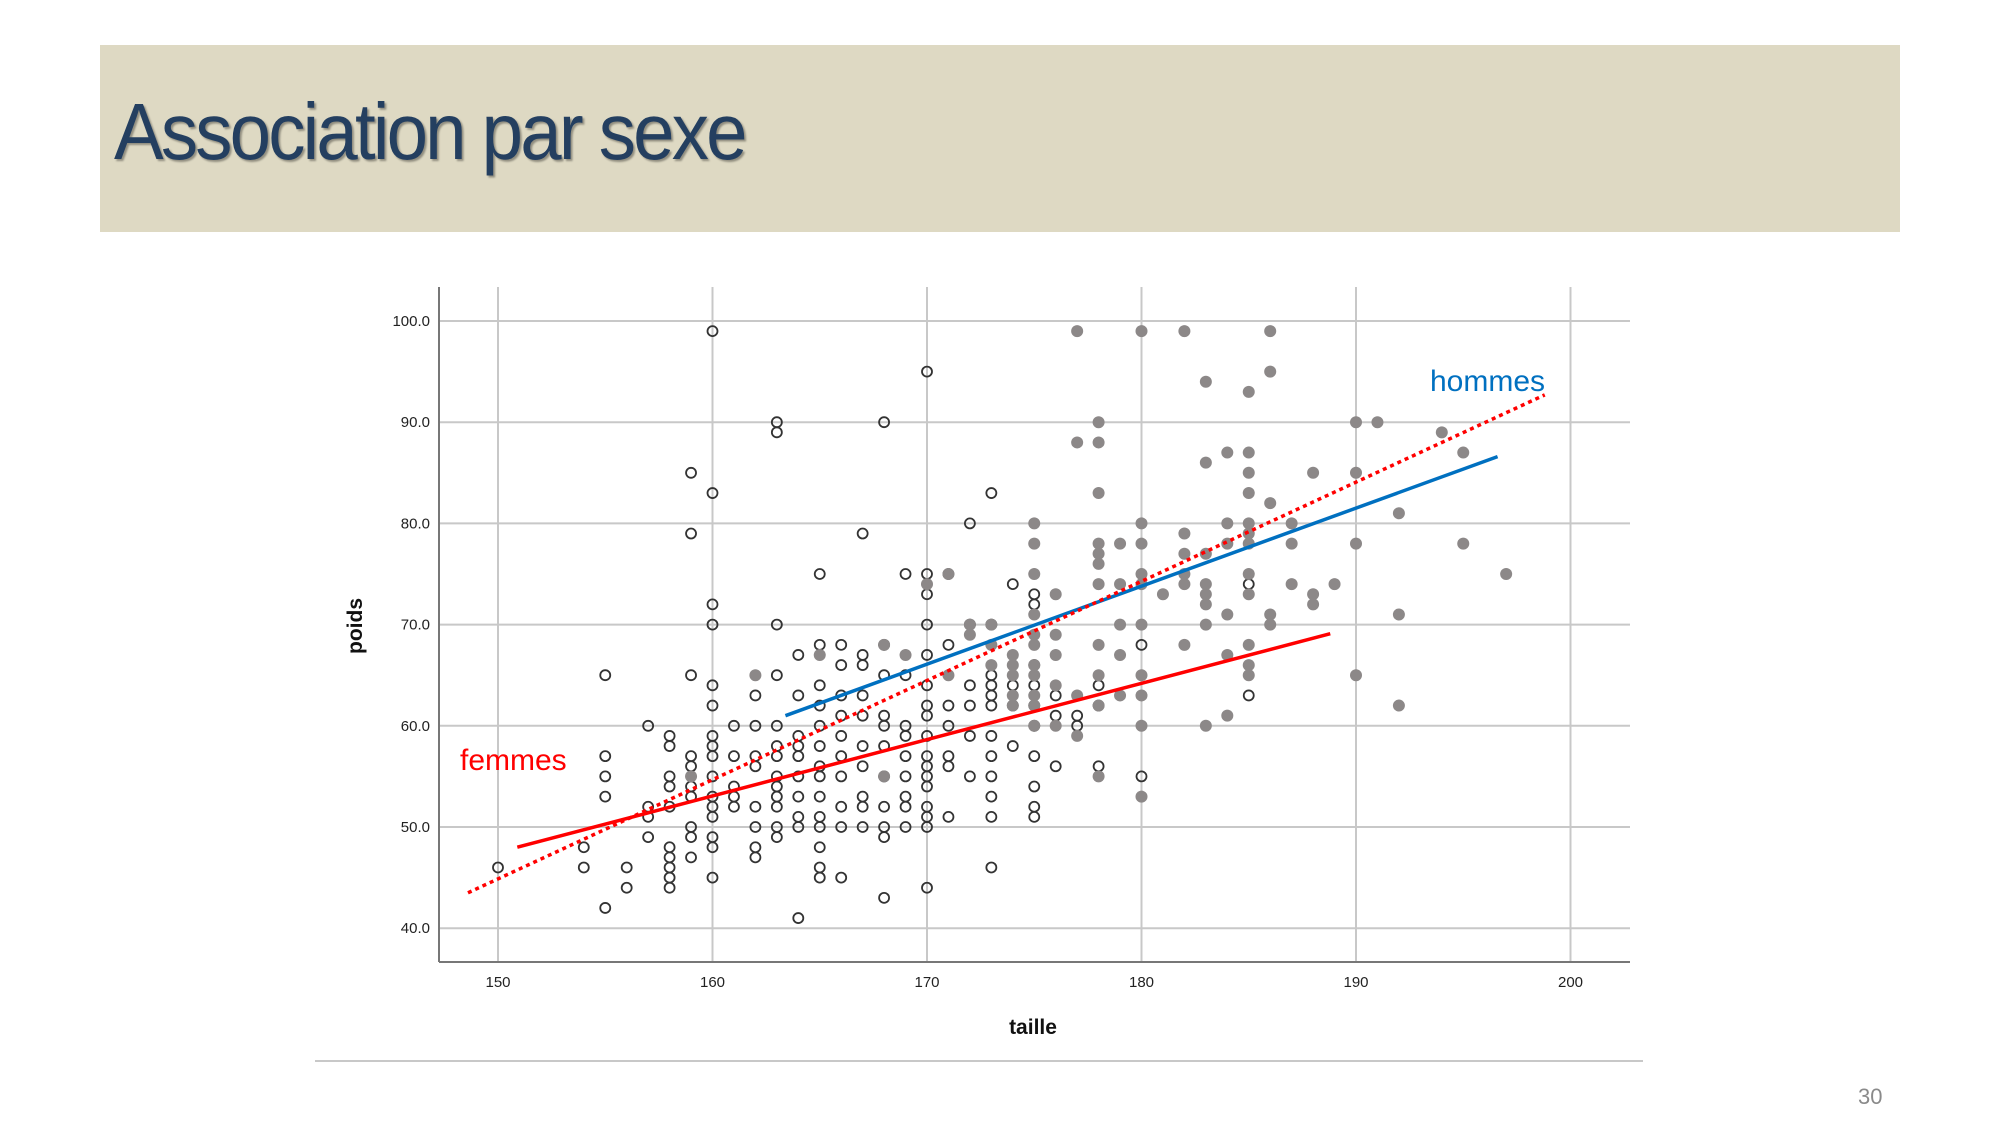  I want to click on x-tick-label: 150, so click(497, 982).